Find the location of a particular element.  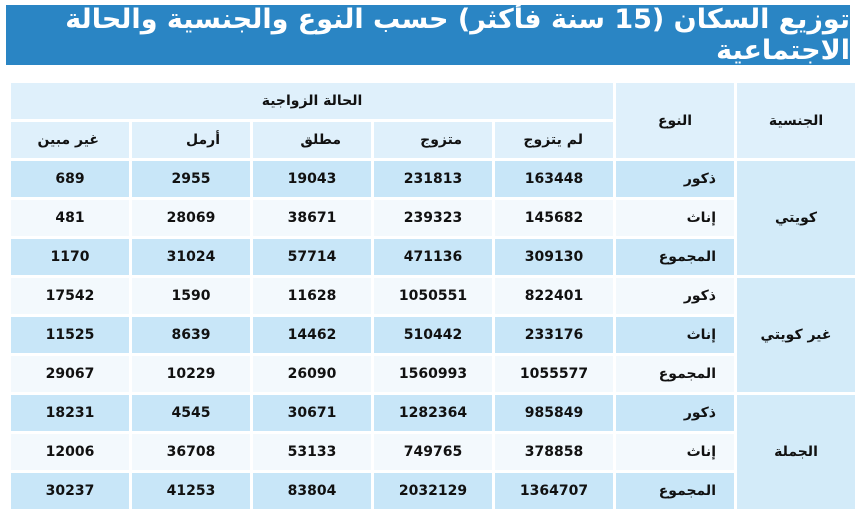

value-cell: 19043 is located at coordinates (312, 179).